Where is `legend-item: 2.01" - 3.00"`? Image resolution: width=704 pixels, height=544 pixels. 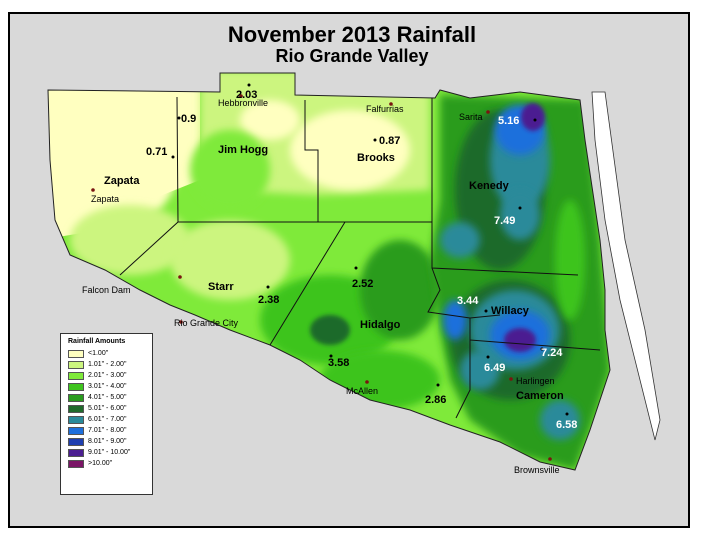
legend-item: 2.01" - 3.00" is located at coordinates (110, 375).